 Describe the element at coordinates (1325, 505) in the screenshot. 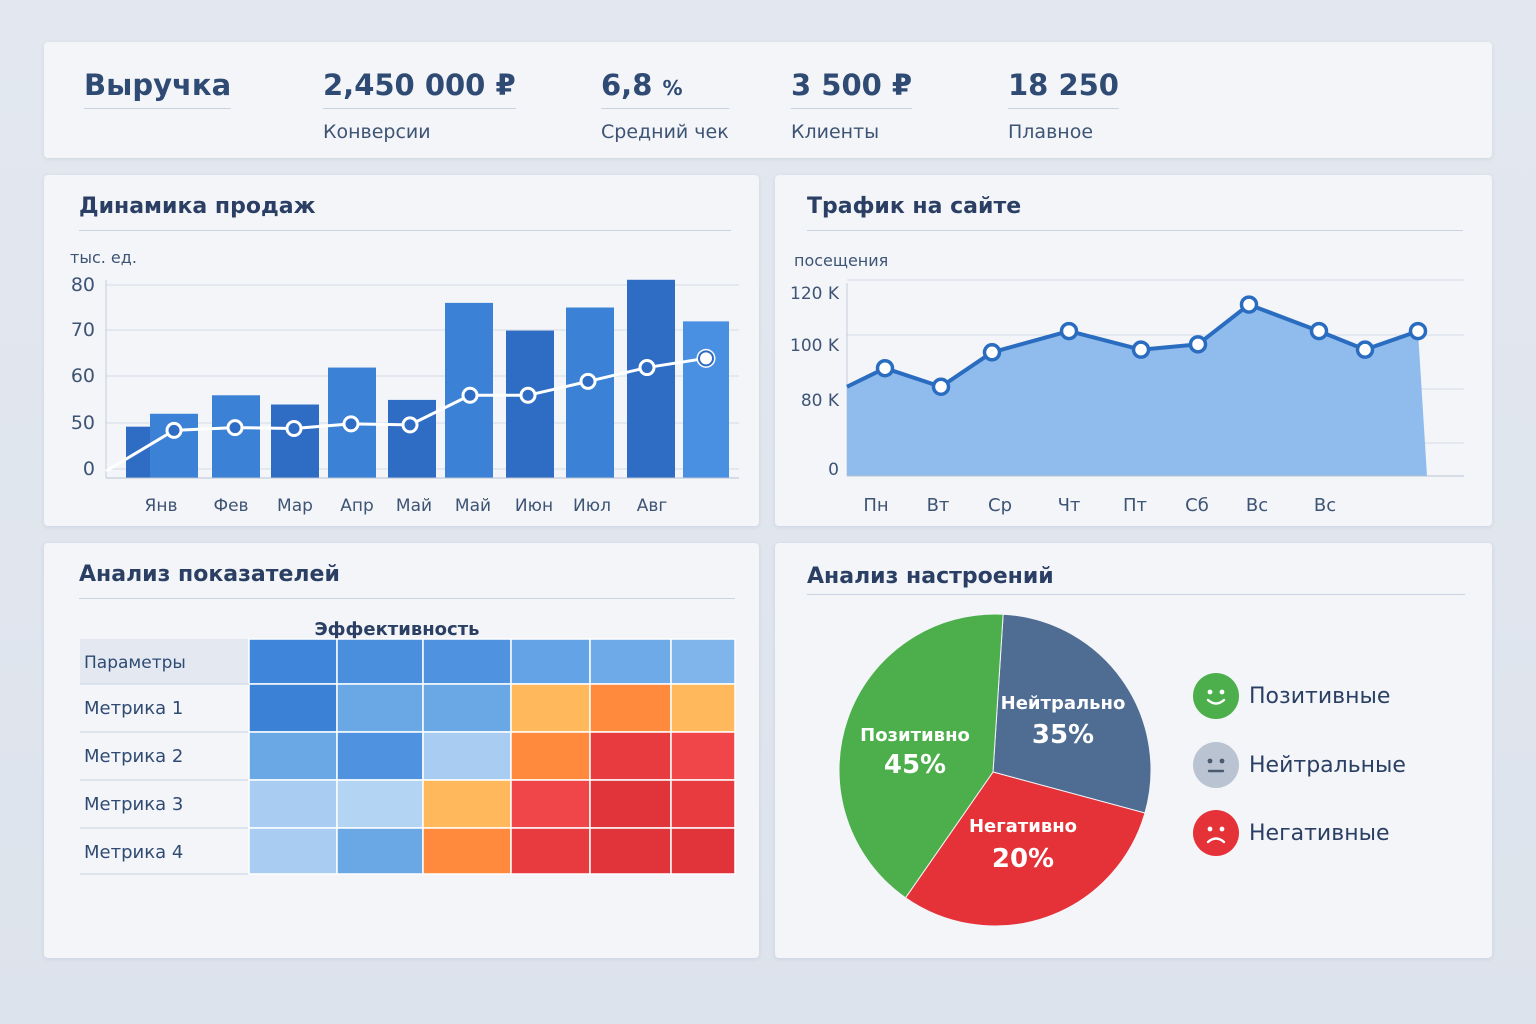

I see `x-tick-label: Вс` at that location.